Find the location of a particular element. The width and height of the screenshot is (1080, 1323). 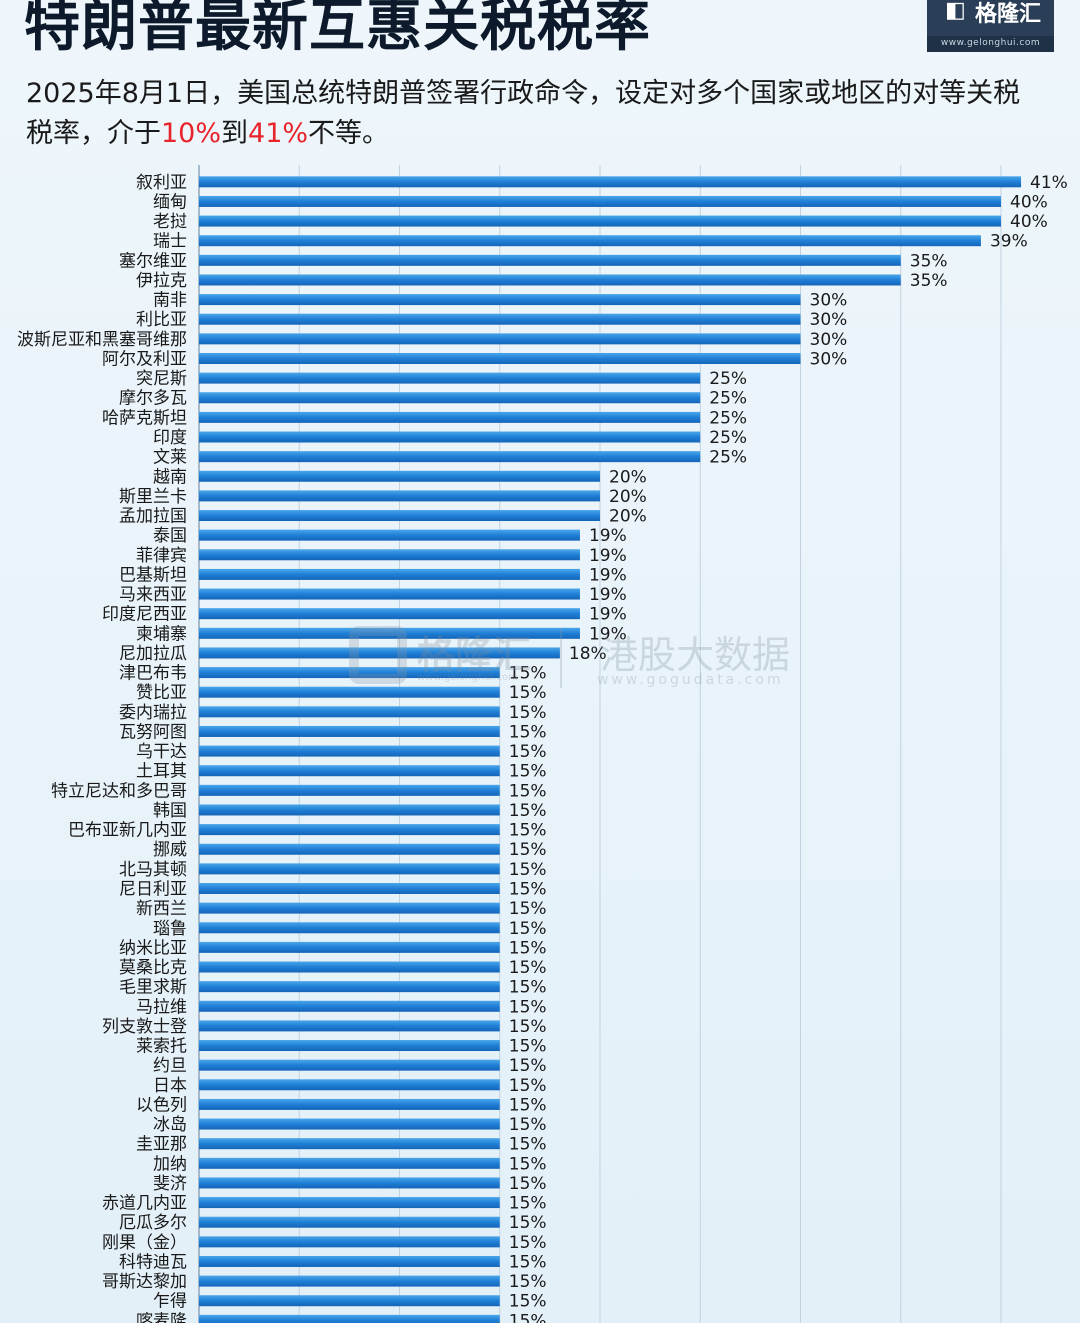

category-label: 南非 is located at coordinates (170, 301).